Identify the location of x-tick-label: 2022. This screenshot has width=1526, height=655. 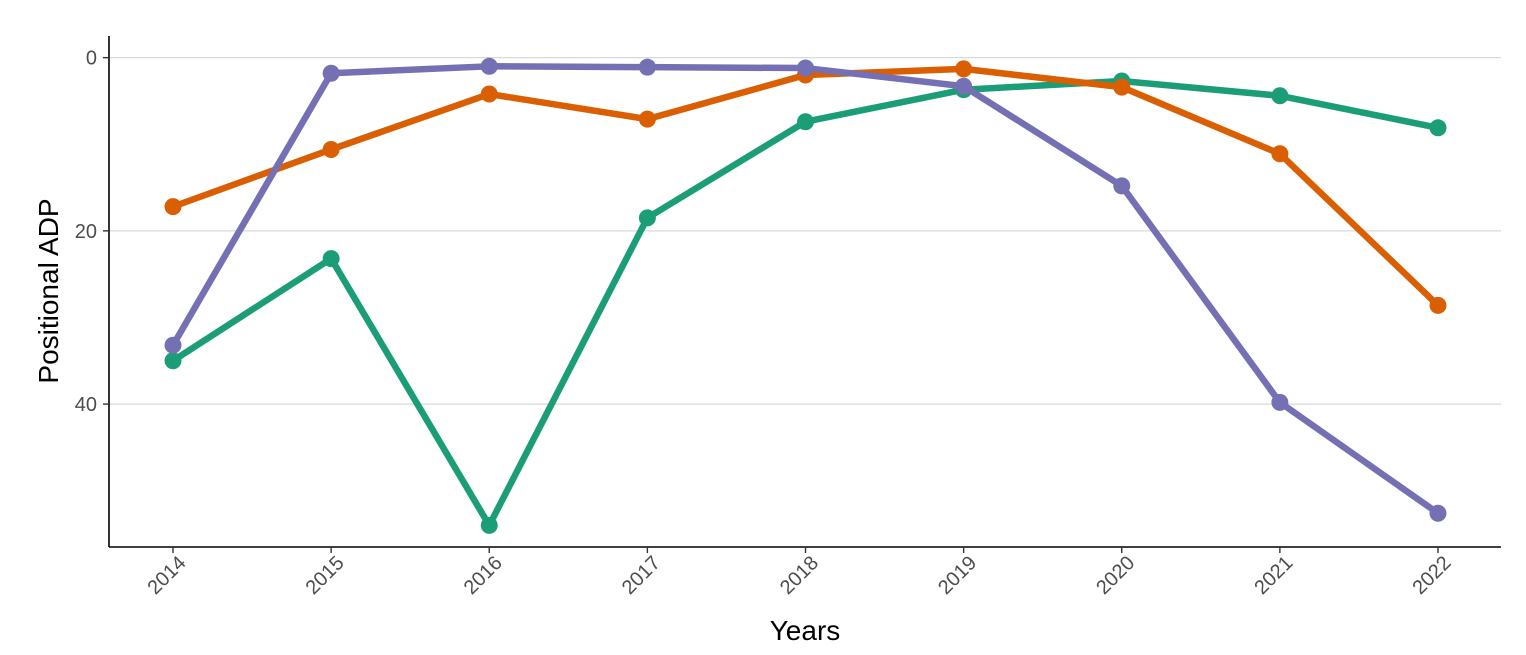
(1432, 575).